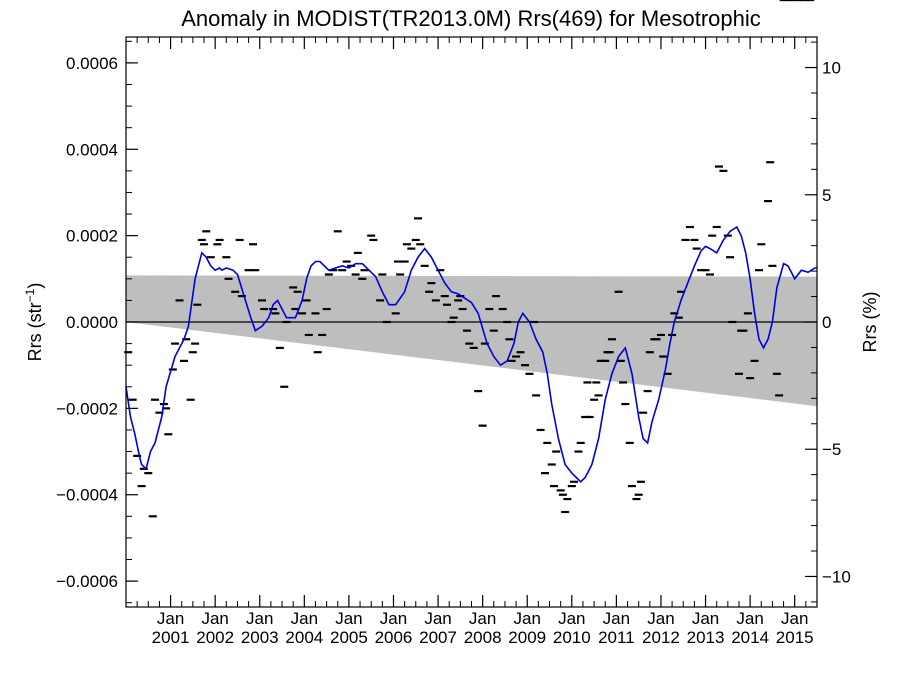 The image size is (900, 675). I want to click on x-tick-label-year: 2002, so click(215, 637).